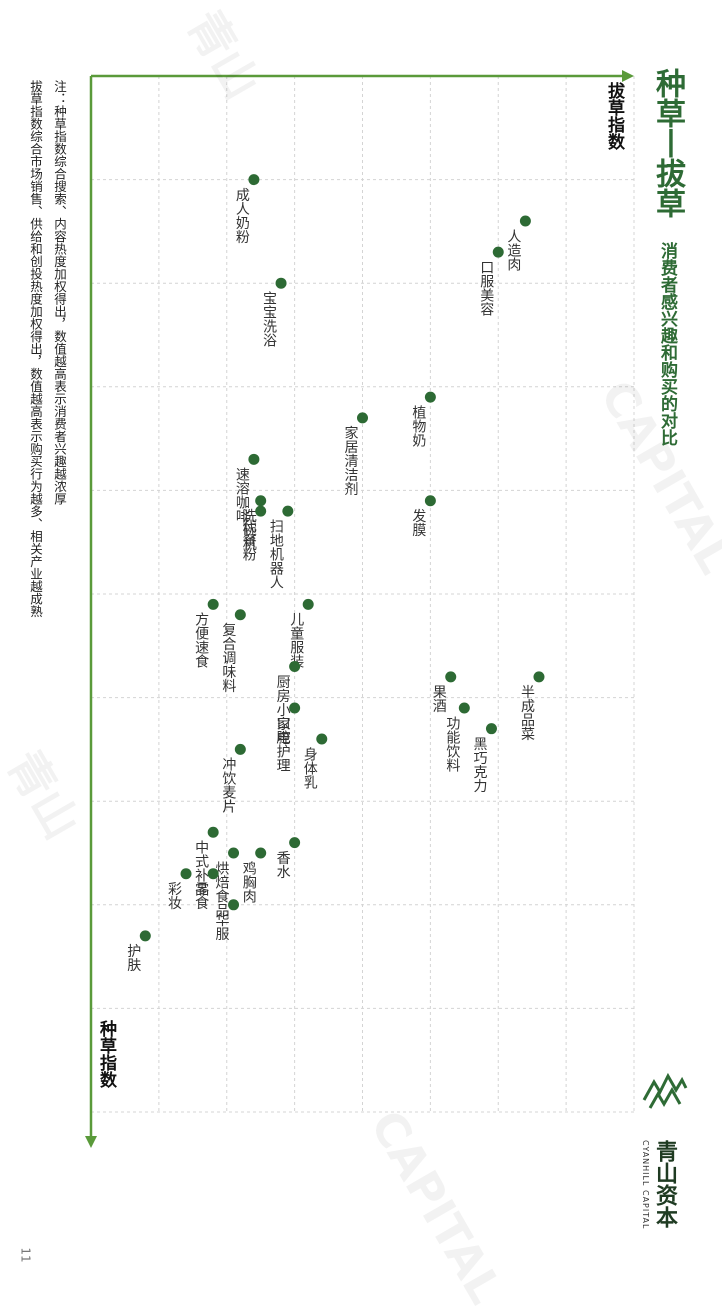 The height and width of the screenshot is (1313, 722). What do you see at coordinates (249, 540) in the screenshot?
I see `data-label: 代餐粉` at bounding box center [249, 540].